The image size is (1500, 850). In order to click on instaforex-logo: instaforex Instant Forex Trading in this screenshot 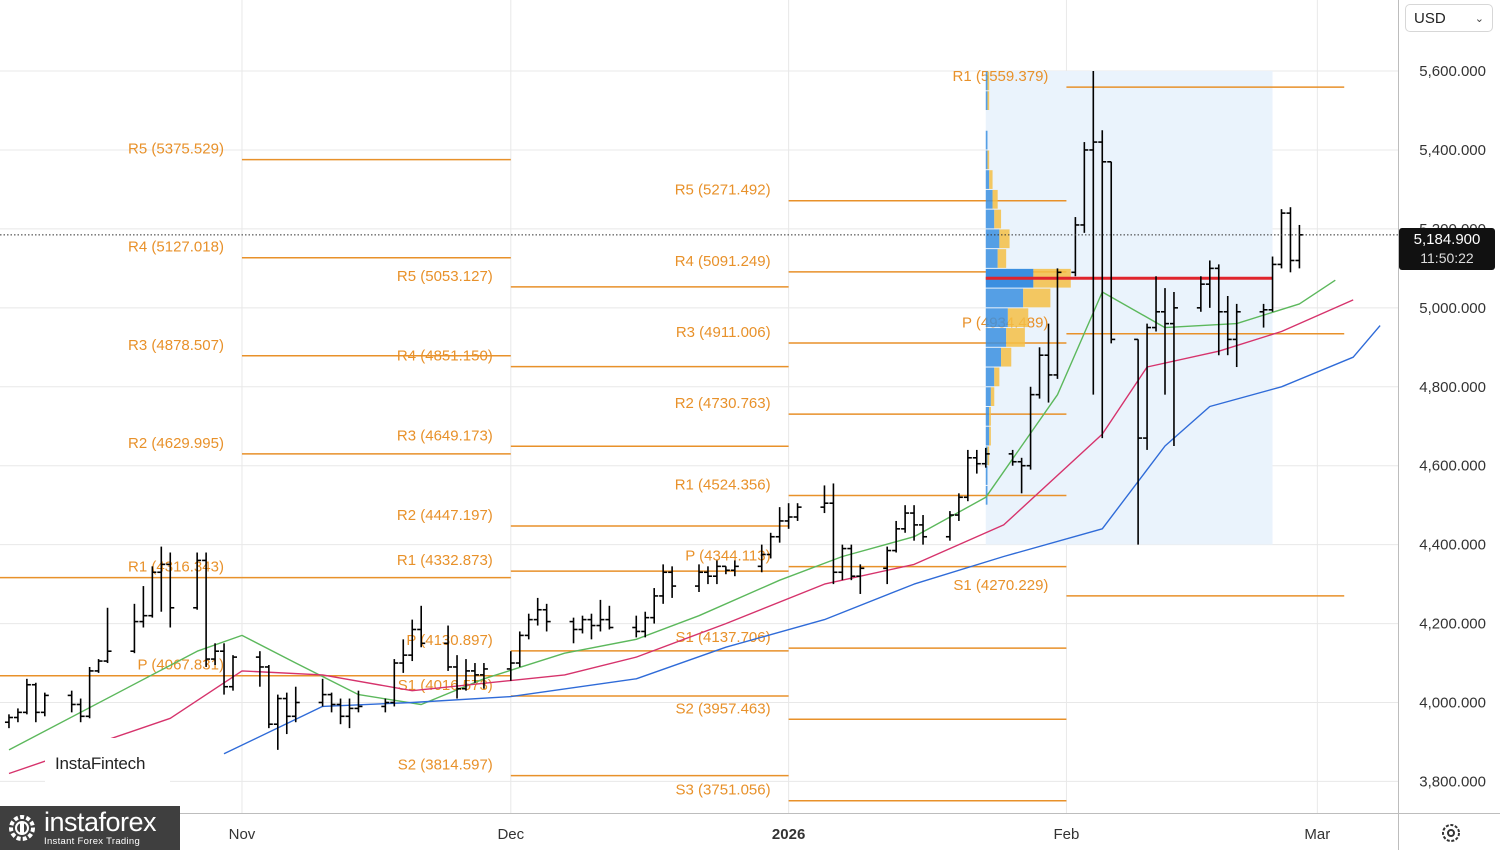, I will do `click(90, 828)`.